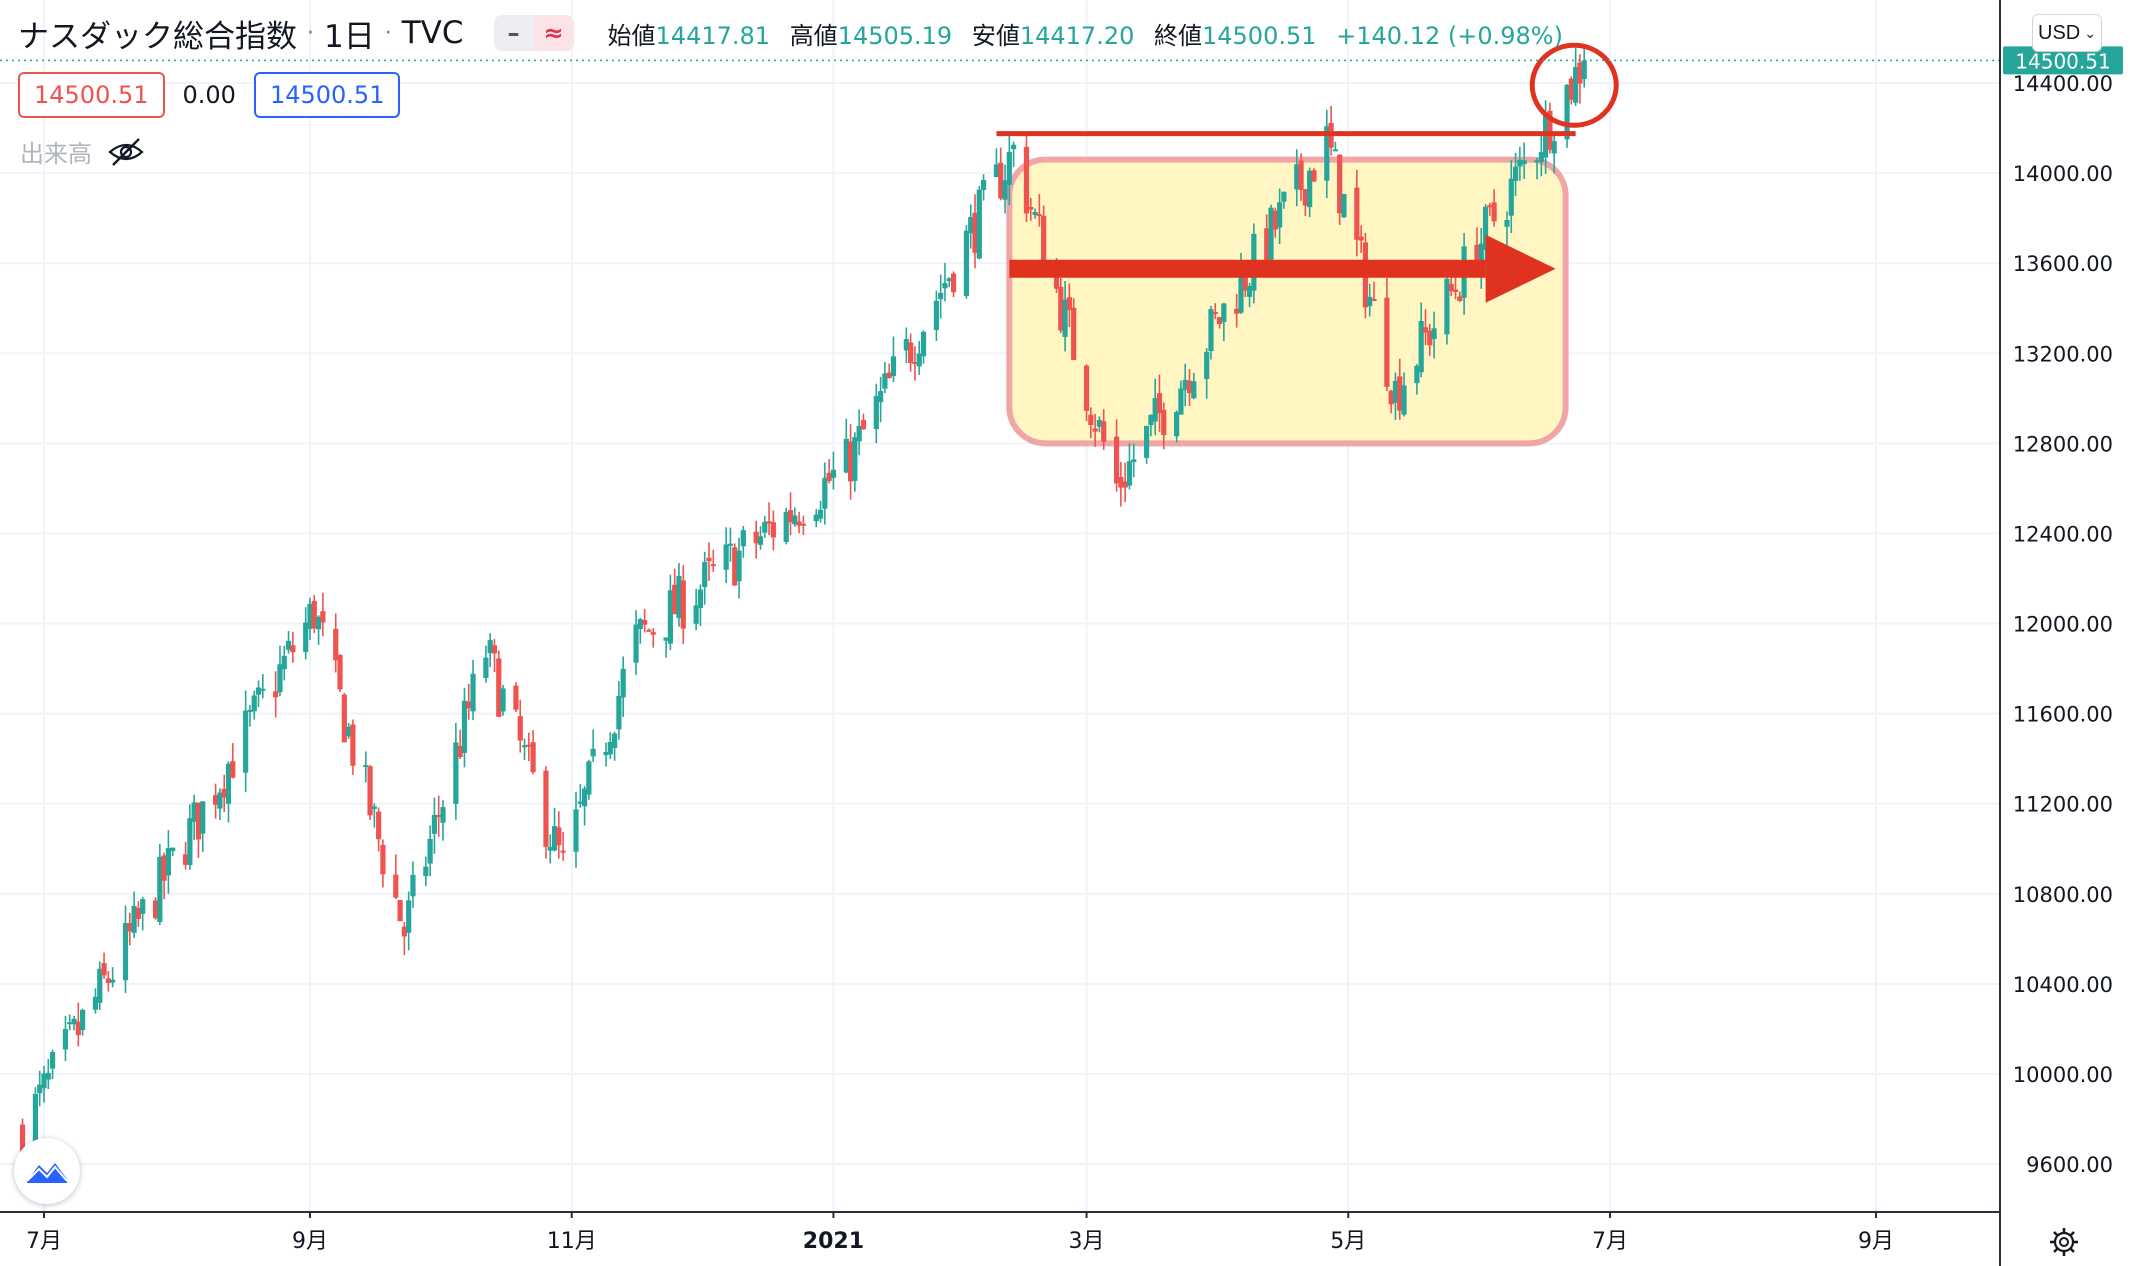 The image size is (2130, 1266). What do you see at coordinates (2067, 33) in the screenshot?
I see `currency-selector: USD ⌄` at bounding box center [2067, 33].